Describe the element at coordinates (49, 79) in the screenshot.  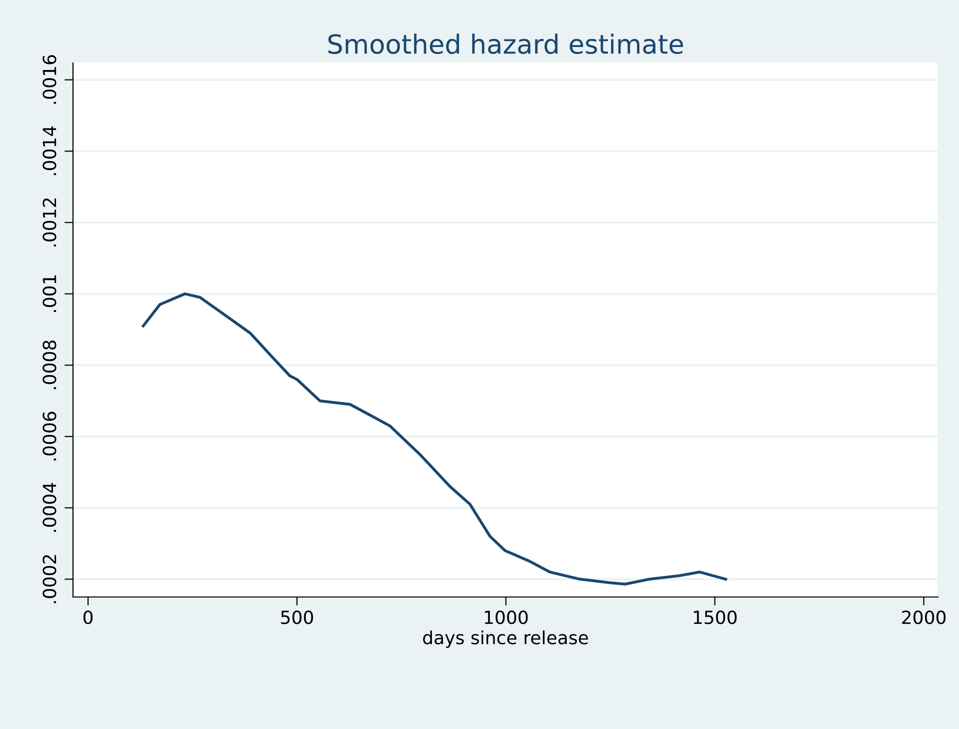
I see `y-tick-label: .0016` at that location.